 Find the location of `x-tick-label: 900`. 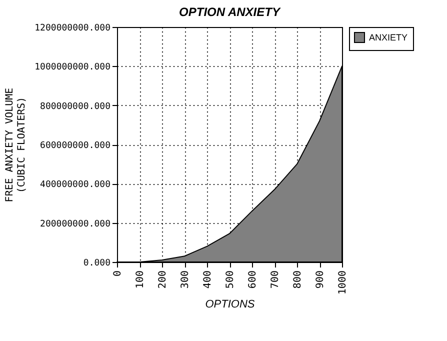

x-tick-label: 900 is located at coordinates (320, 279).